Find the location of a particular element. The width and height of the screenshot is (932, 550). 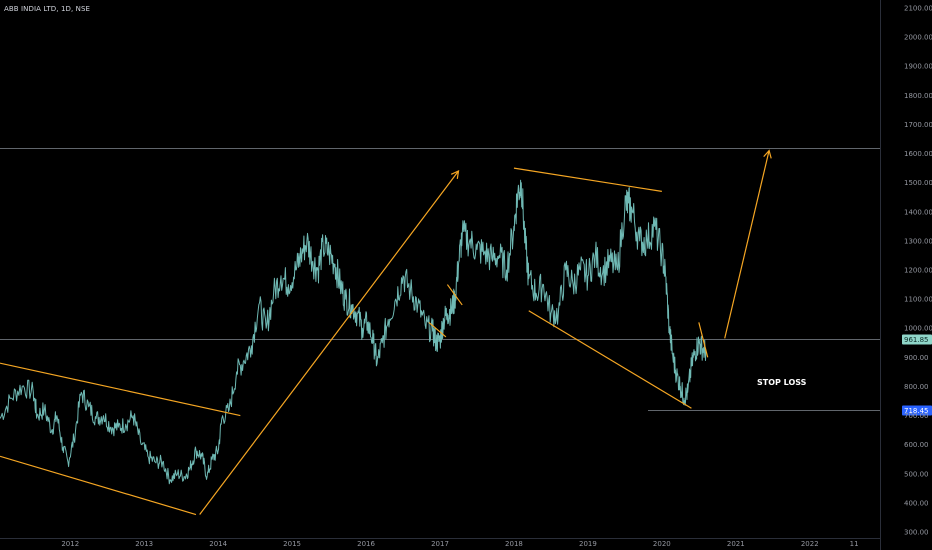

y-tick-label: 1000.00 is located at coordinates (918, 329).